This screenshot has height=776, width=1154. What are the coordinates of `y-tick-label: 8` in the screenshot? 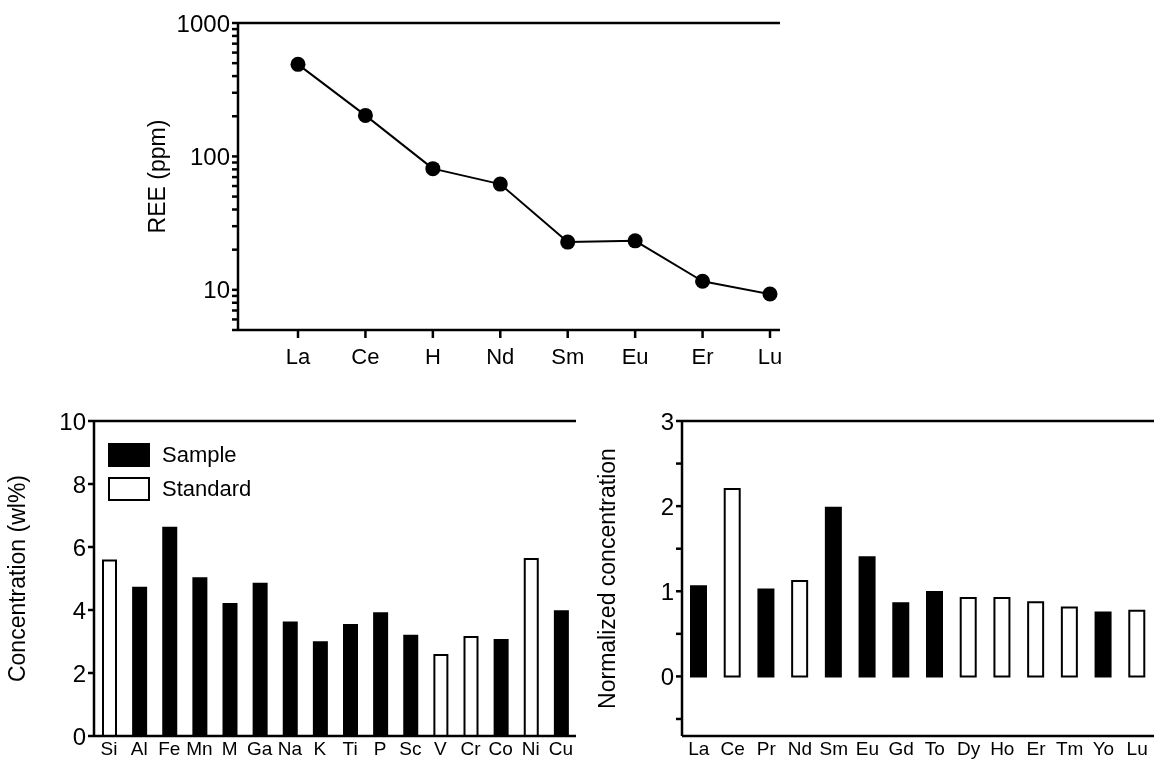 It's located at (79, 484).